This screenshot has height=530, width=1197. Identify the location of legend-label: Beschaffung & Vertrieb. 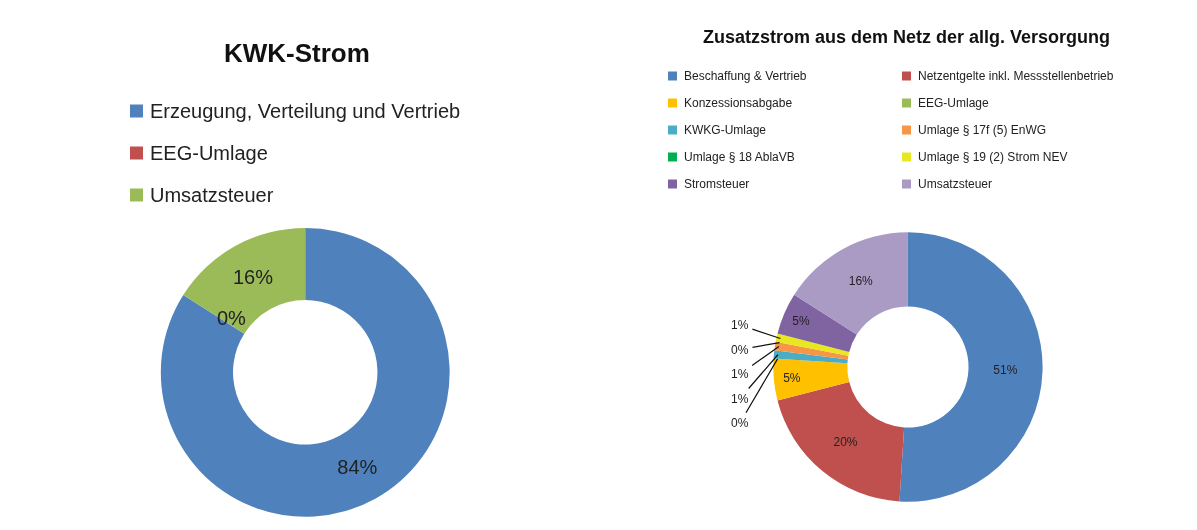
(745, 76).